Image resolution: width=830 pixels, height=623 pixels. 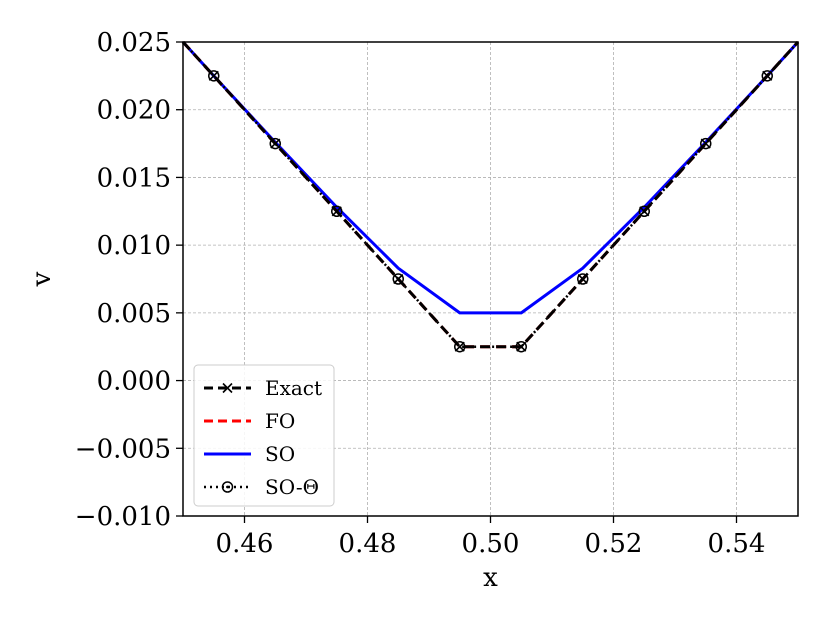 I want to click on legend-label: Exact, so click(x=293, y=388).